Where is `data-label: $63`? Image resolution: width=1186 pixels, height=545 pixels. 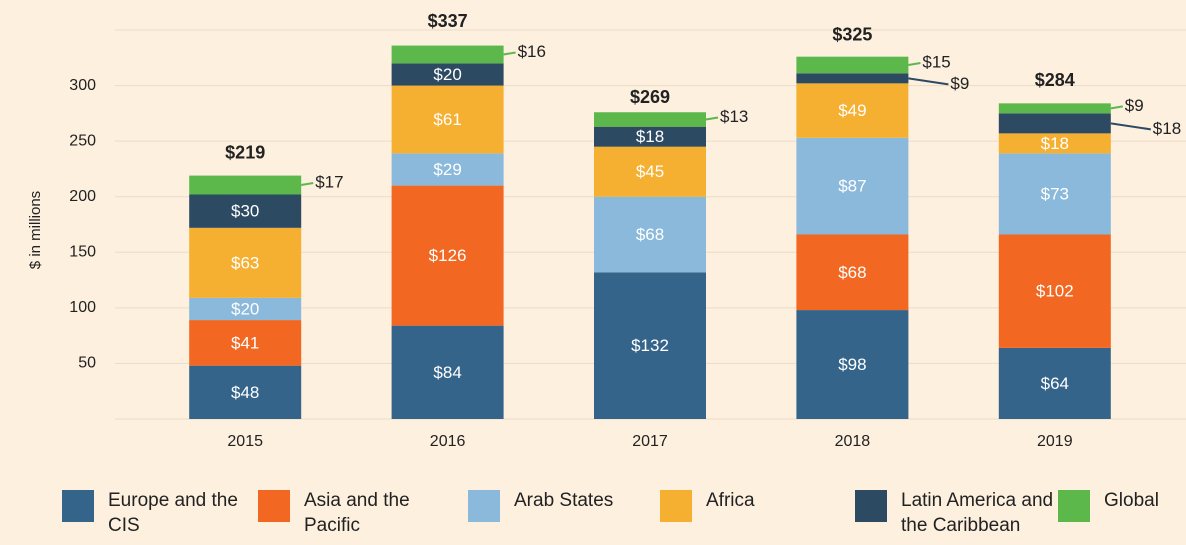
data-label: $63 is located at coordinates (245, 262).